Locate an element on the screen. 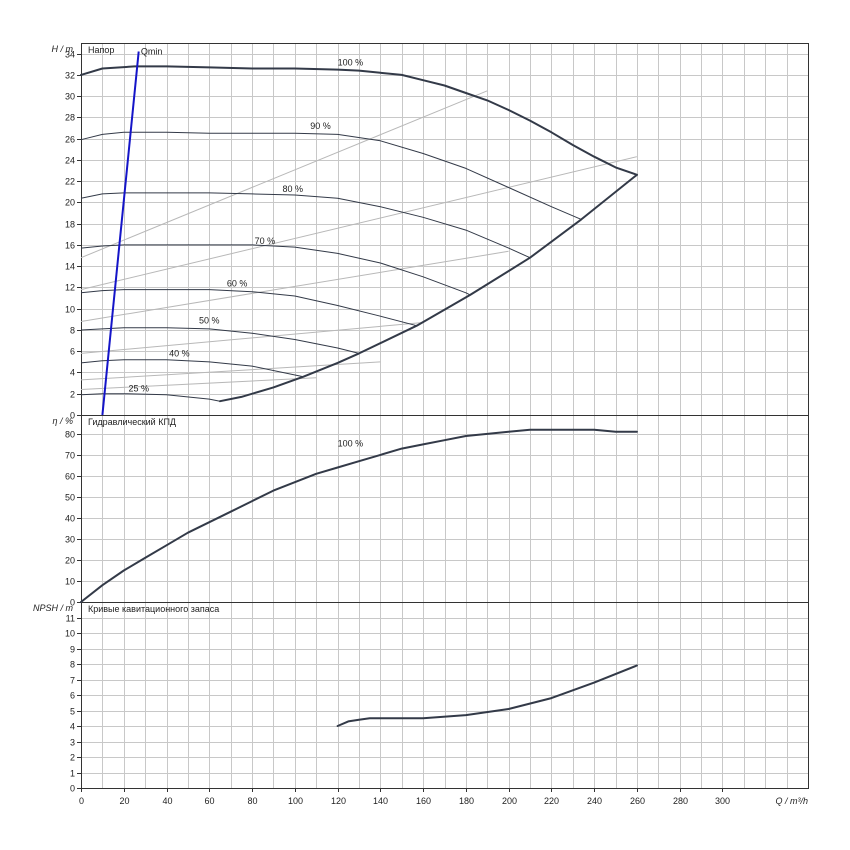 This screenshot has width=850, height=850. x-tick-label: 200 is located at coordinates (509, 801).